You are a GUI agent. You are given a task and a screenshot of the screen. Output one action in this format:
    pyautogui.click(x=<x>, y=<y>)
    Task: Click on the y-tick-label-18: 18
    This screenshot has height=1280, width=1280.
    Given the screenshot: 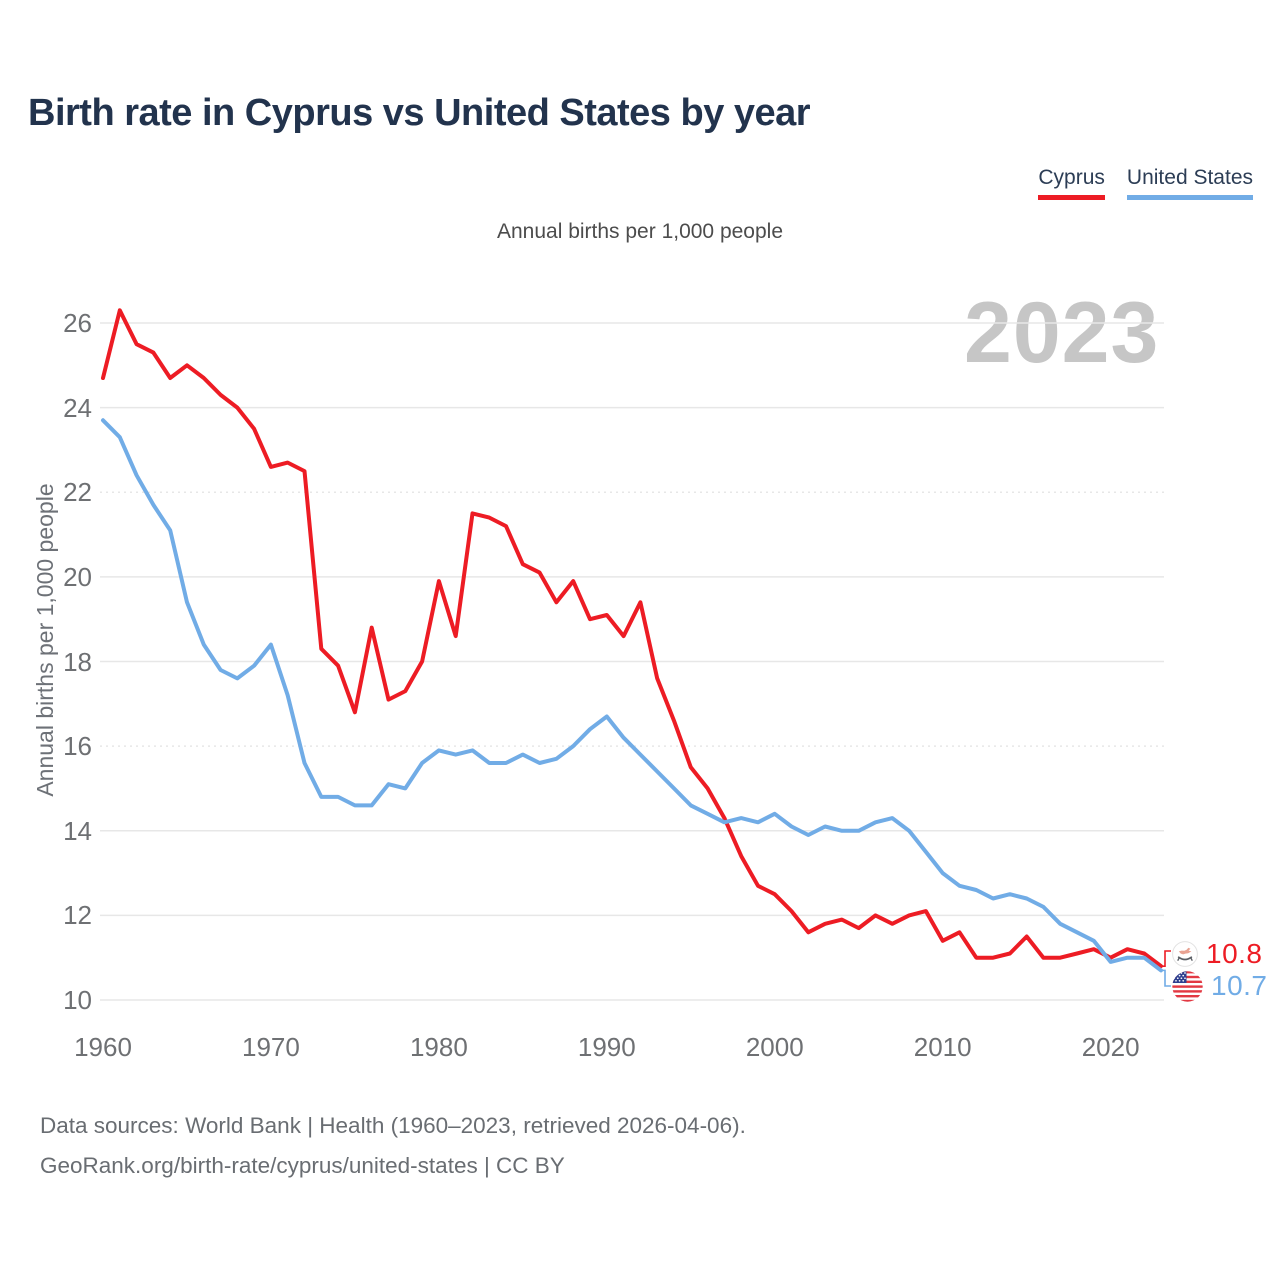 What is the action you would take?
    pyautogui.click(x=77, y=661)
    